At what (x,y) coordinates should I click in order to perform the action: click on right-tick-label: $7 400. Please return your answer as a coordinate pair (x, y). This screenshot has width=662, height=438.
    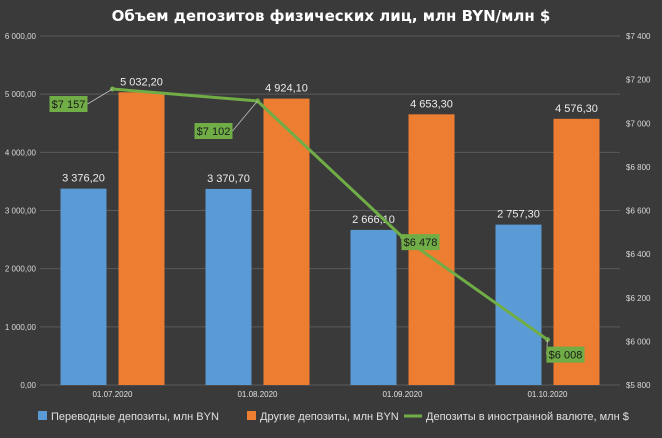
    Looking at the image, I should click on (638, 36).